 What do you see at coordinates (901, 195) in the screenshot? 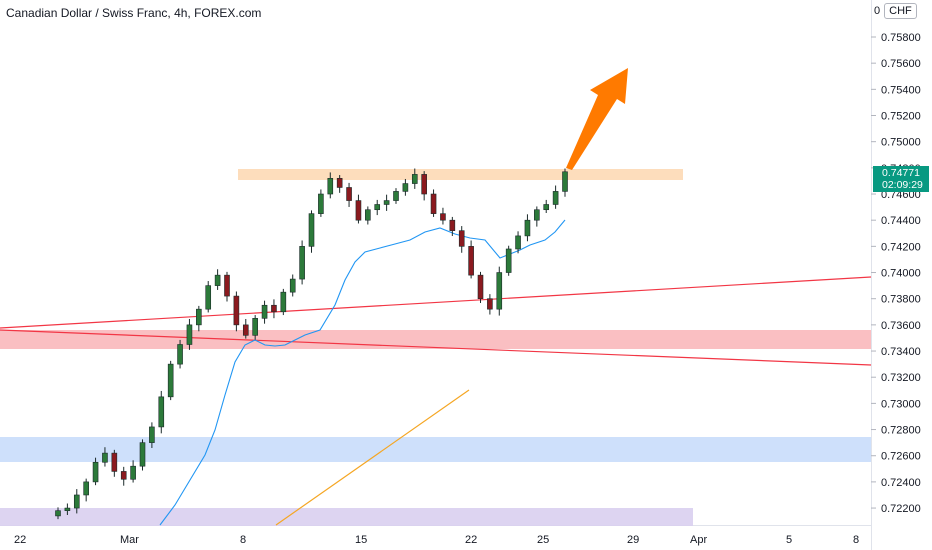
I see `price-tick-label: 0.74600` at bounding box center [901, 195].